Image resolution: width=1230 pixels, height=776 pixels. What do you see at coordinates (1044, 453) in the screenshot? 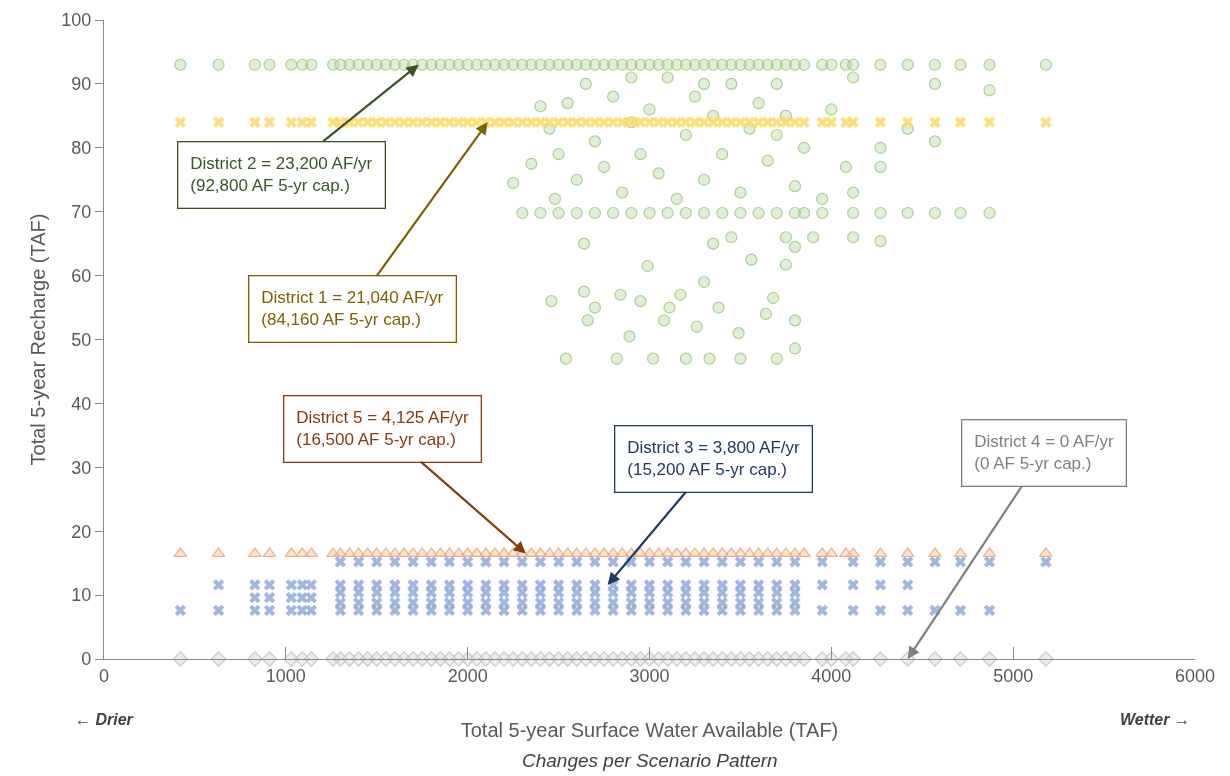
I see `annotation: District 4 = 0 AF/yr (0 AF 5-yr cap.)` at bounding box center [1044, 453].